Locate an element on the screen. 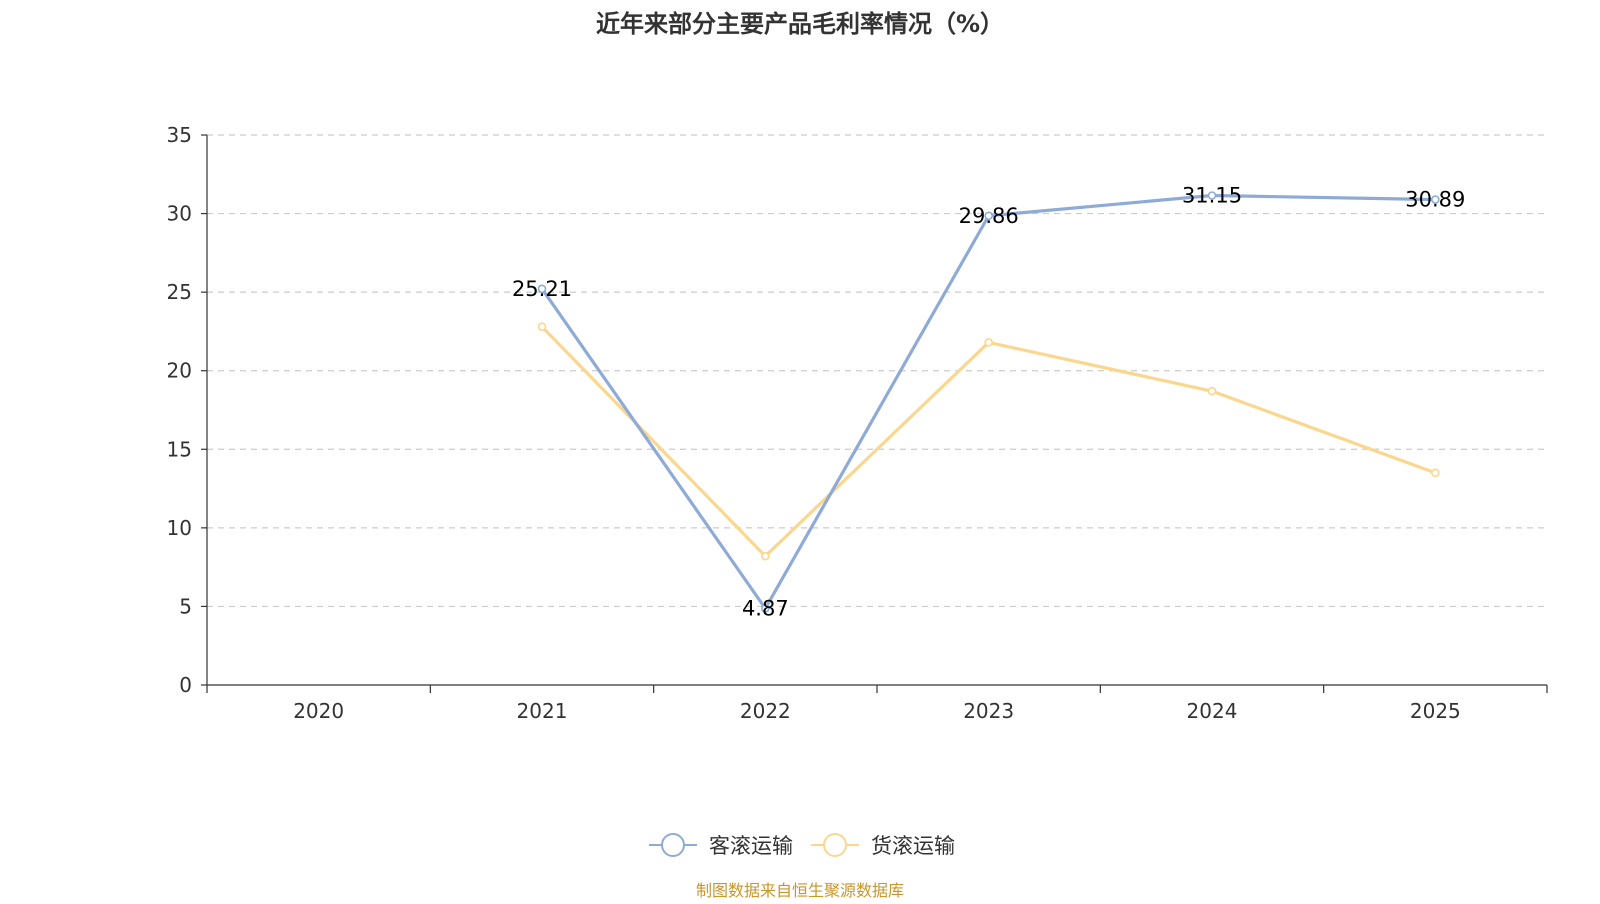 Image resolution: width=1600 pixels, height=904 pixels. x-tick-label: 2024 is located at coordinates (1212, 711).